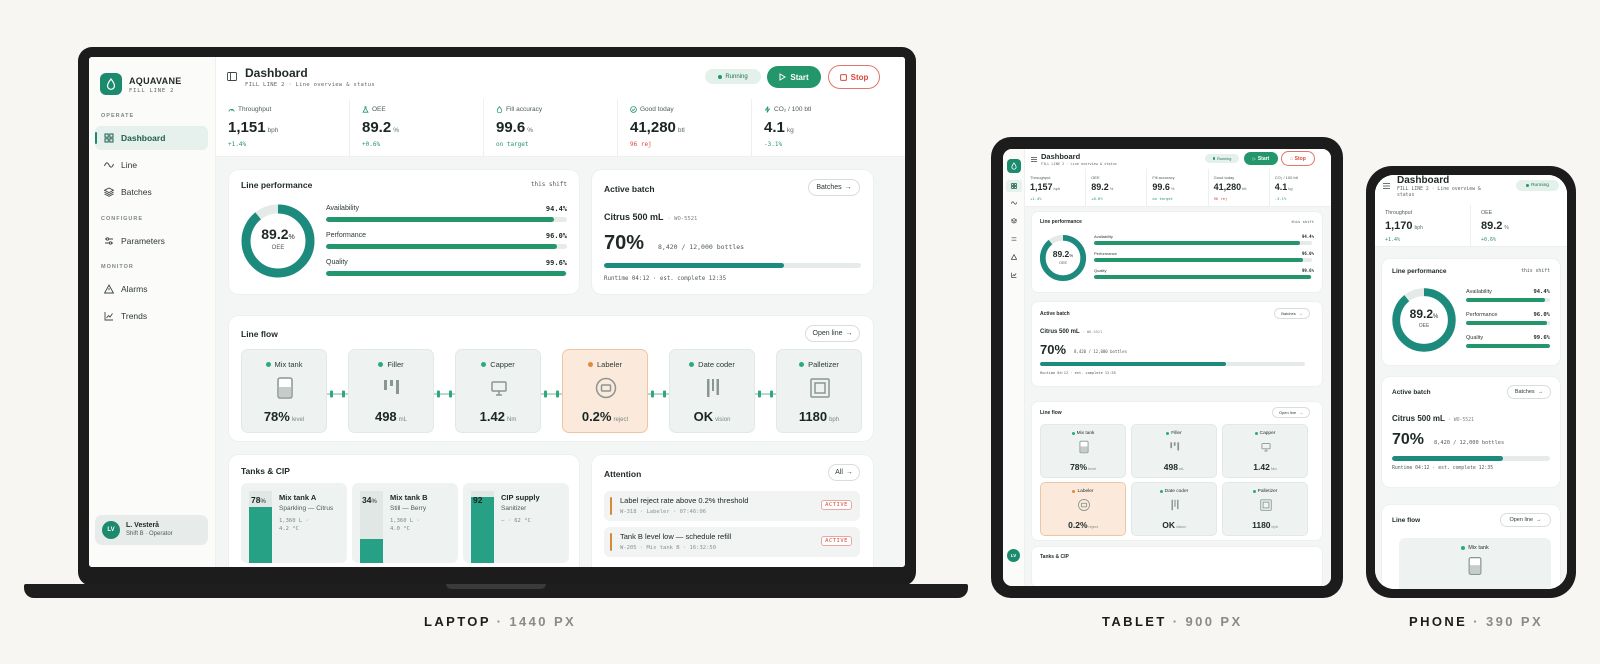 The height and width of the screenshot is (664, 1600). Describe the element at coordinates (794, 77) in the screenshot. I see `start-button: Start` at that location.